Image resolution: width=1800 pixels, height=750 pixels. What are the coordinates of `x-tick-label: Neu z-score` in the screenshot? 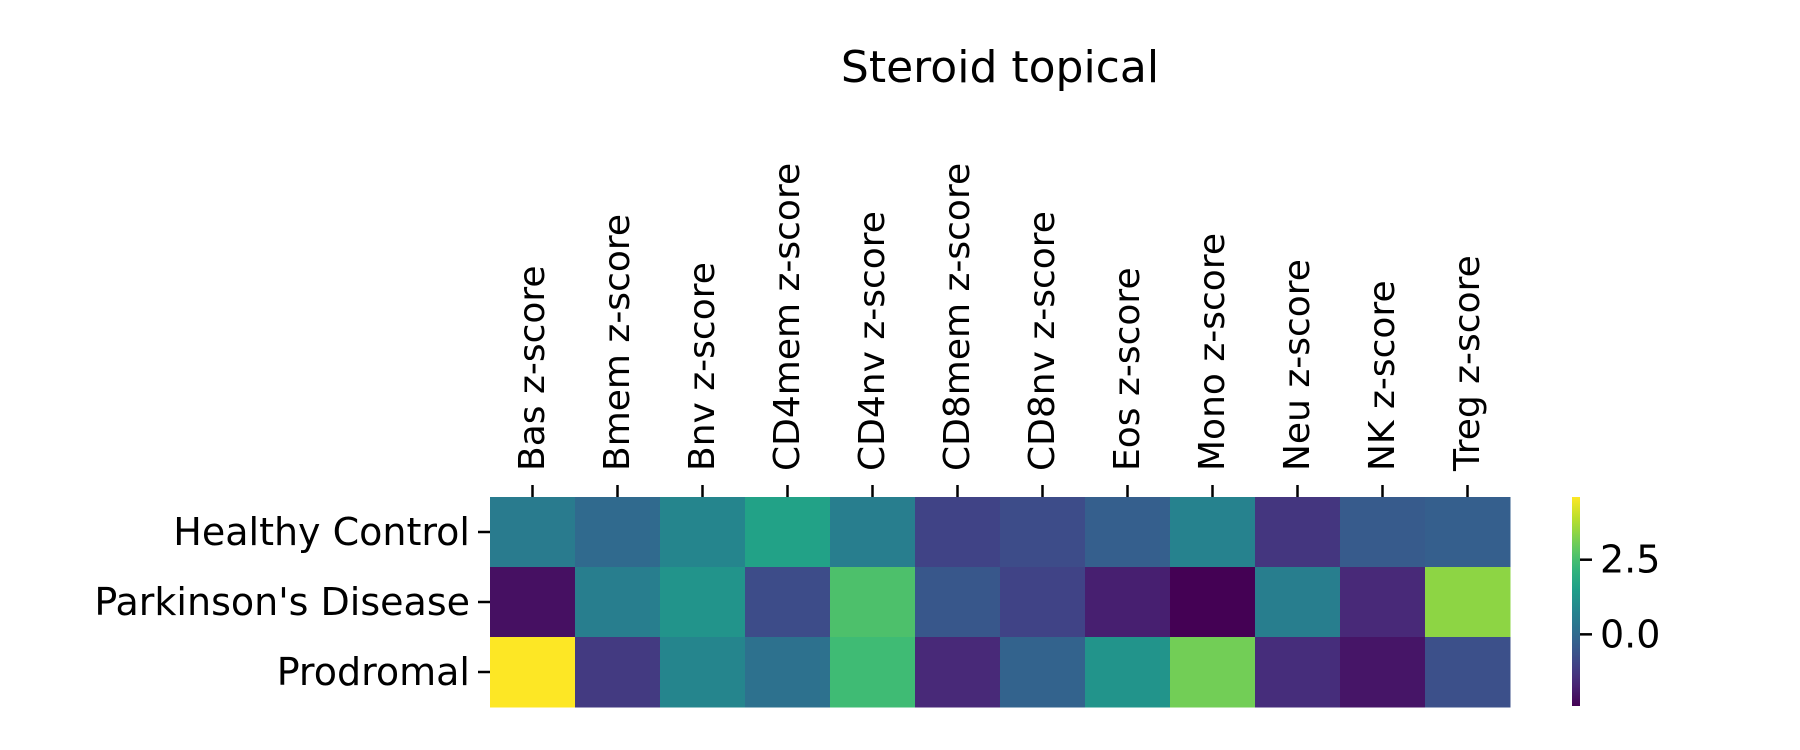 It's located at (1297, 365).